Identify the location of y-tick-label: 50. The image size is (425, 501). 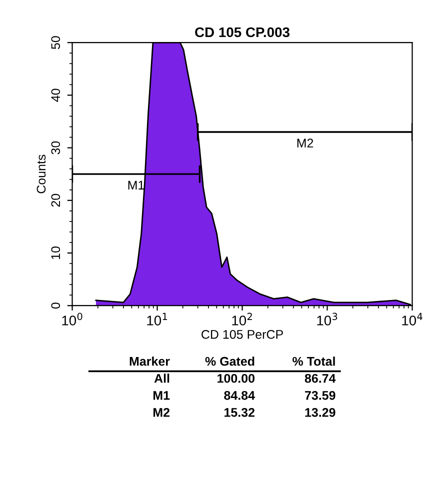
(55, 43).